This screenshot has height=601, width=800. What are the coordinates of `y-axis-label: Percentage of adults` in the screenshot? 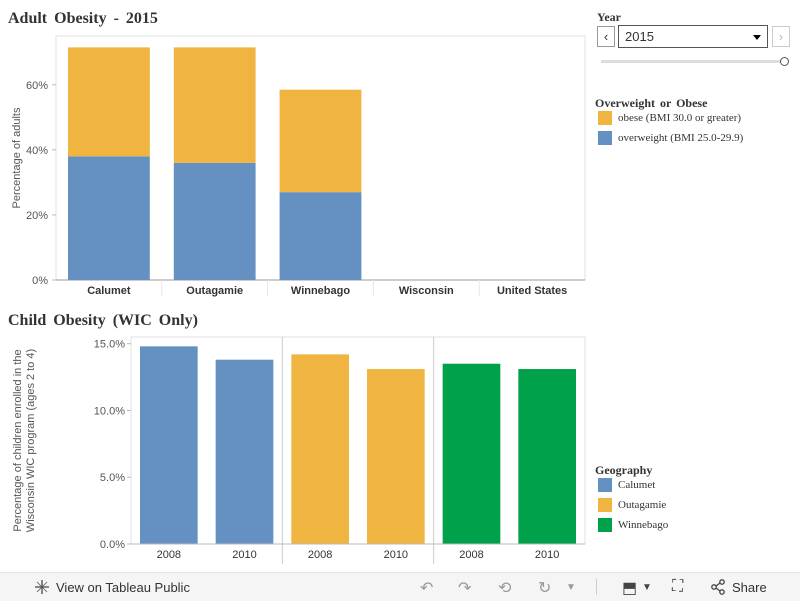 It's located at (17, 157).